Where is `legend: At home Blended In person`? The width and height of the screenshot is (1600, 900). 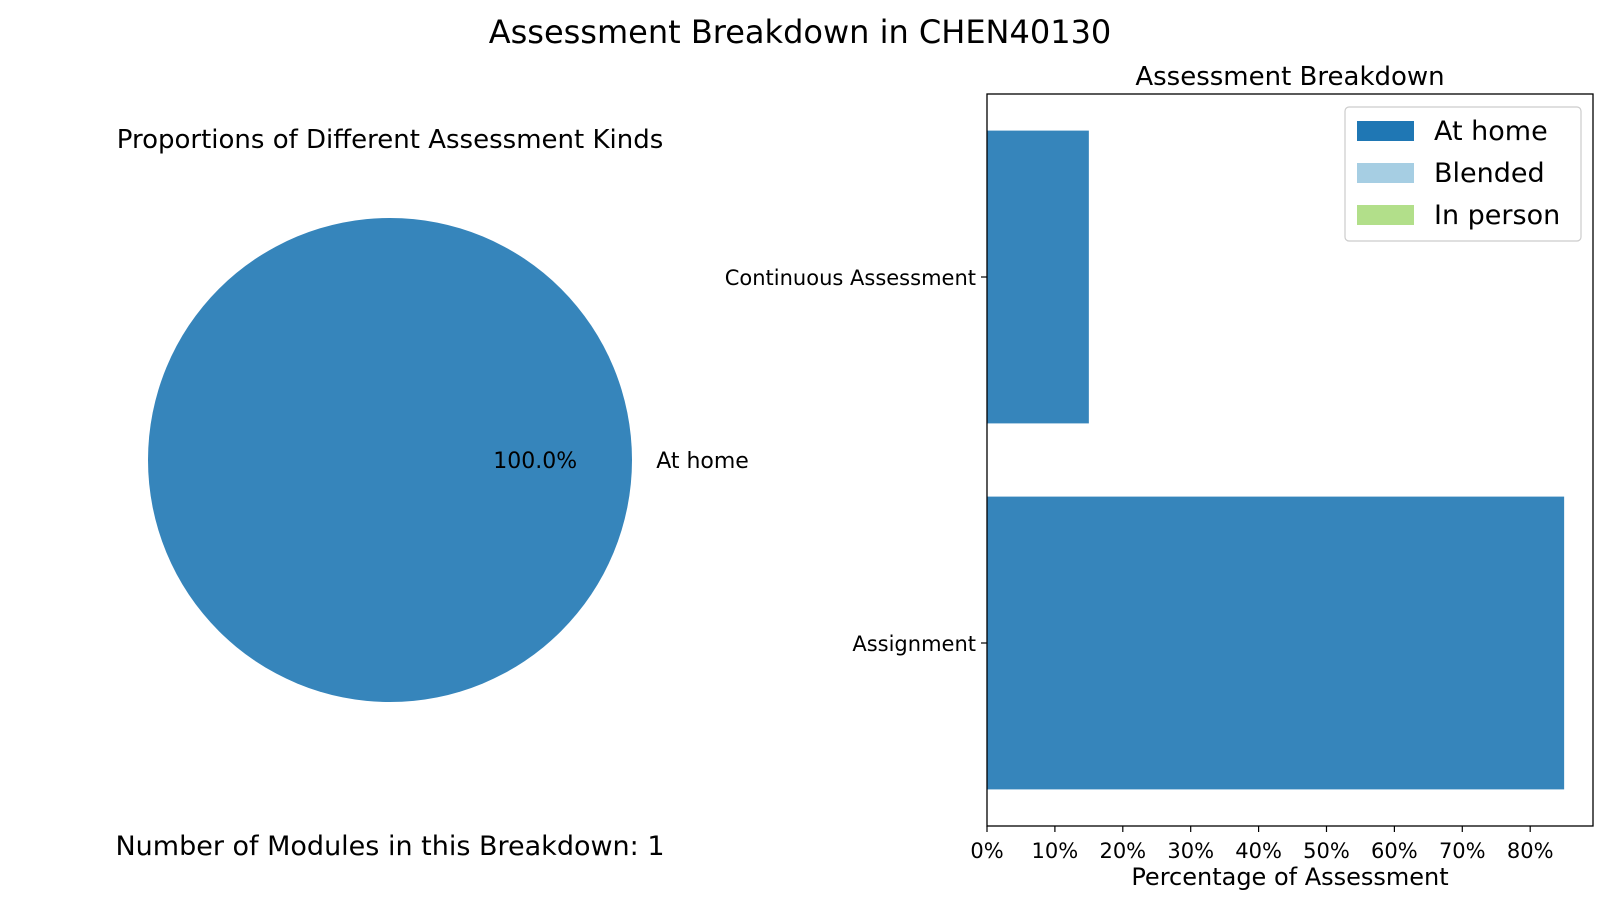
legend: At home Blended In person is located at coordinates (1463, 174).